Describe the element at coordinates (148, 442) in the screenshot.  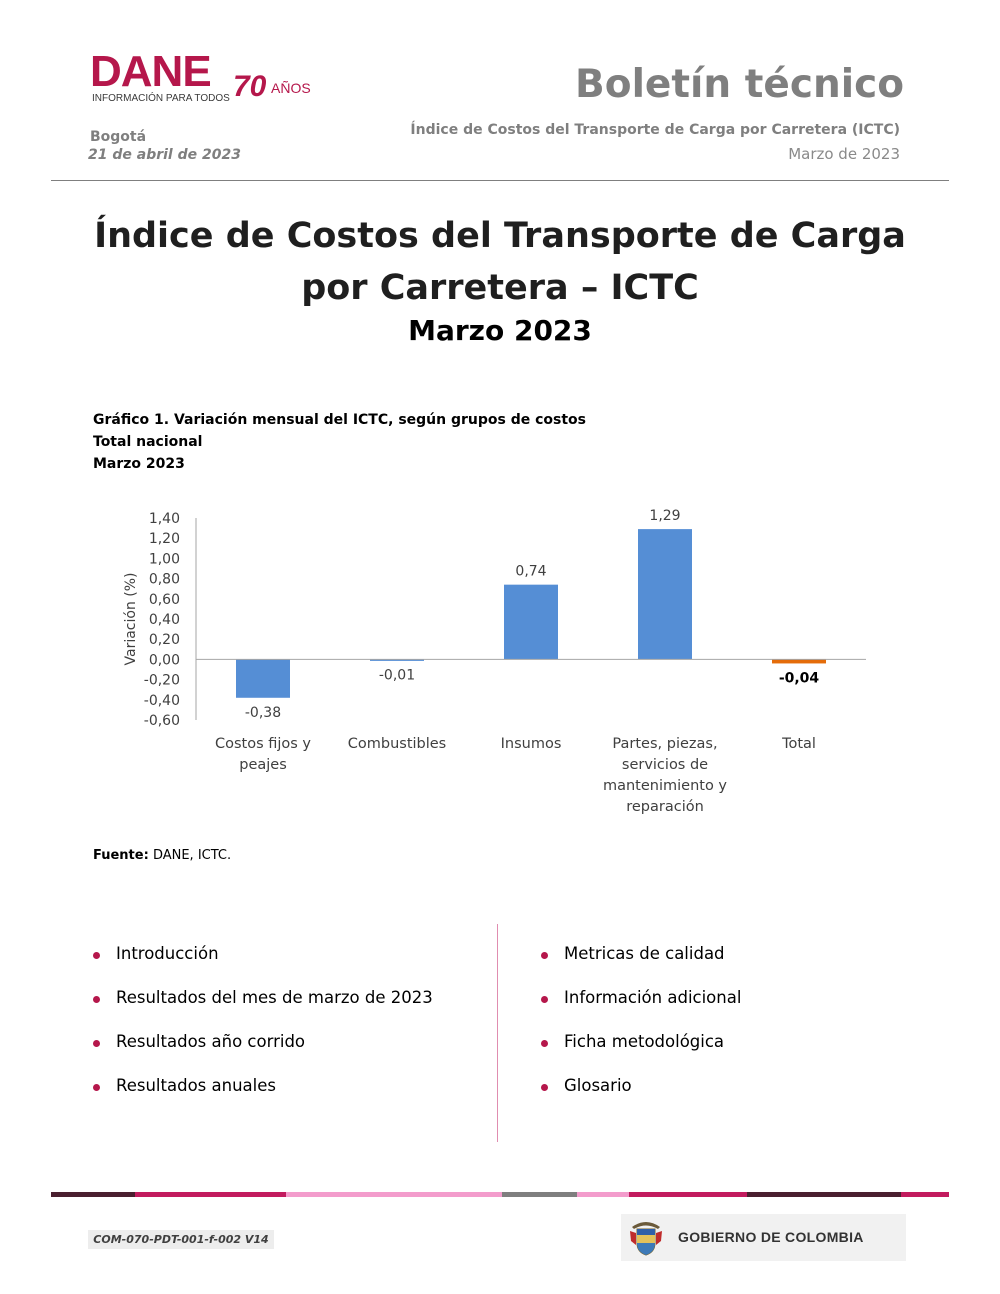
I see `chart-caption-scope: Total nacional` at that location.